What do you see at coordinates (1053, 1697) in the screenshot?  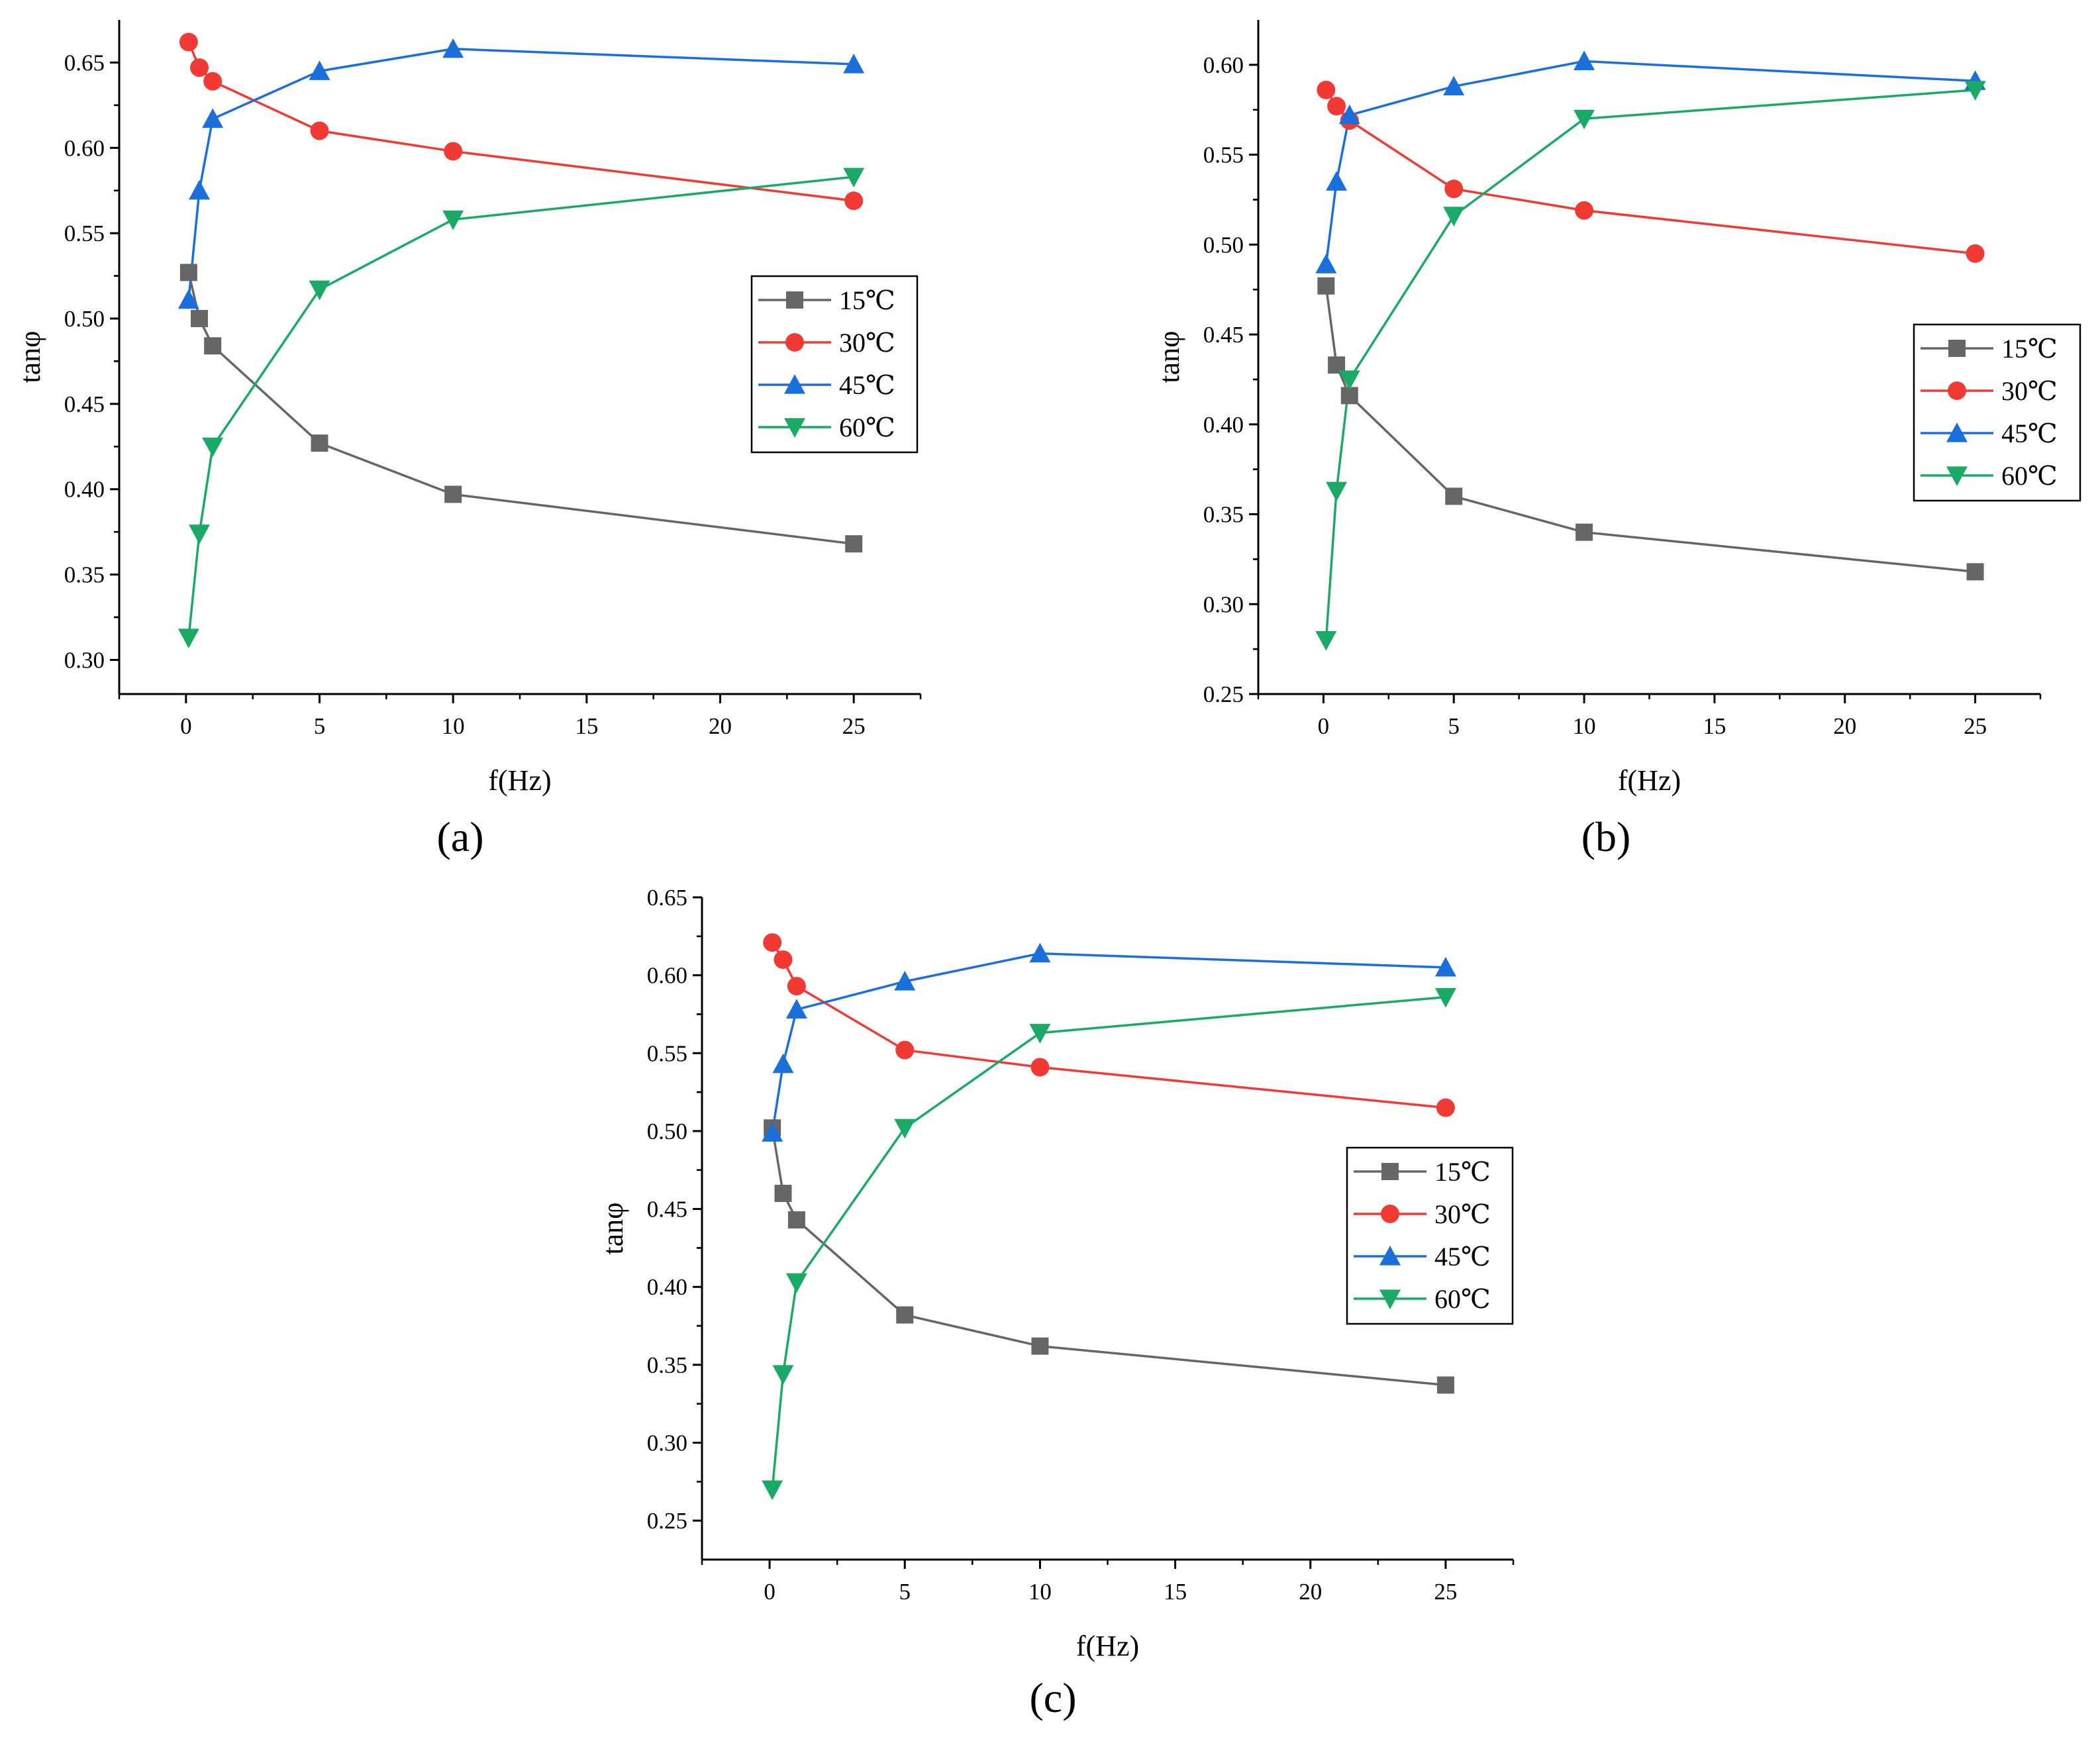 I see `panel-label: (c)` at bounding box center [1053, 1697].